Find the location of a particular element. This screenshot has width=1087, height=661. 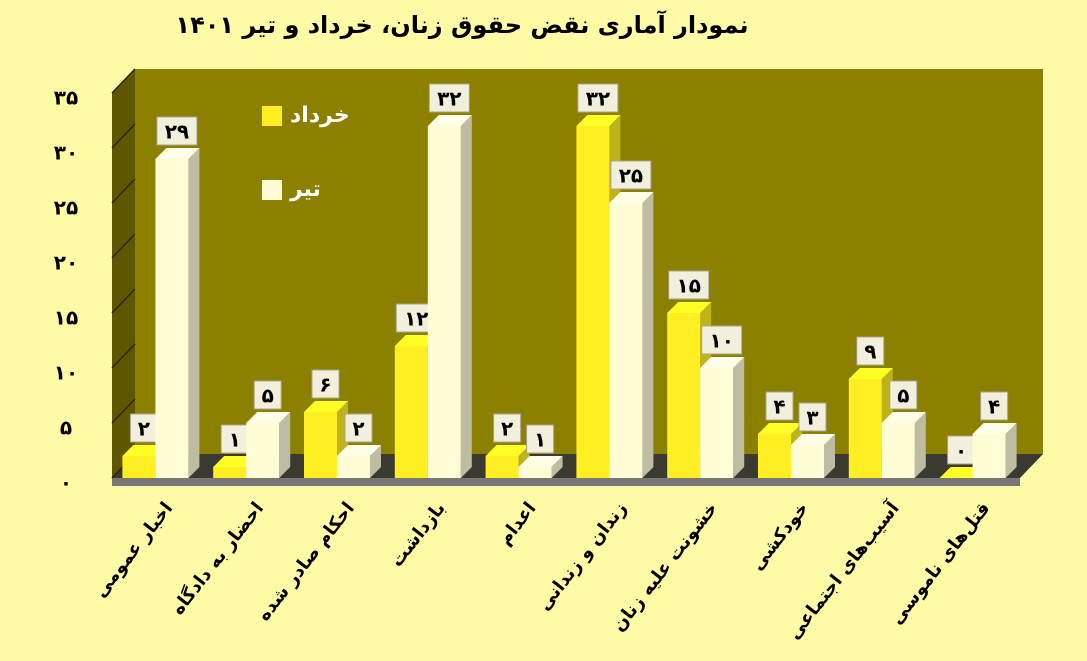

data-label: ۱۵ is located at coordinates (688, 286).